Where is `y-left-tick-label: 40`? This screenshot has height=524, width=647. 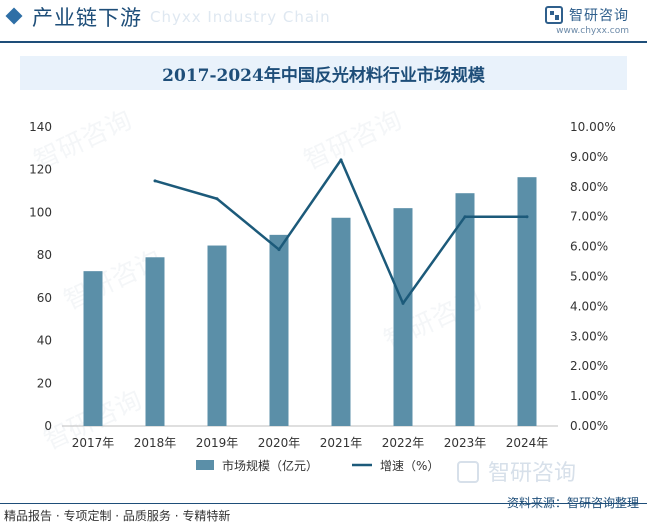 y-left-tick-label: 40 is located at coordinates (44, 341).